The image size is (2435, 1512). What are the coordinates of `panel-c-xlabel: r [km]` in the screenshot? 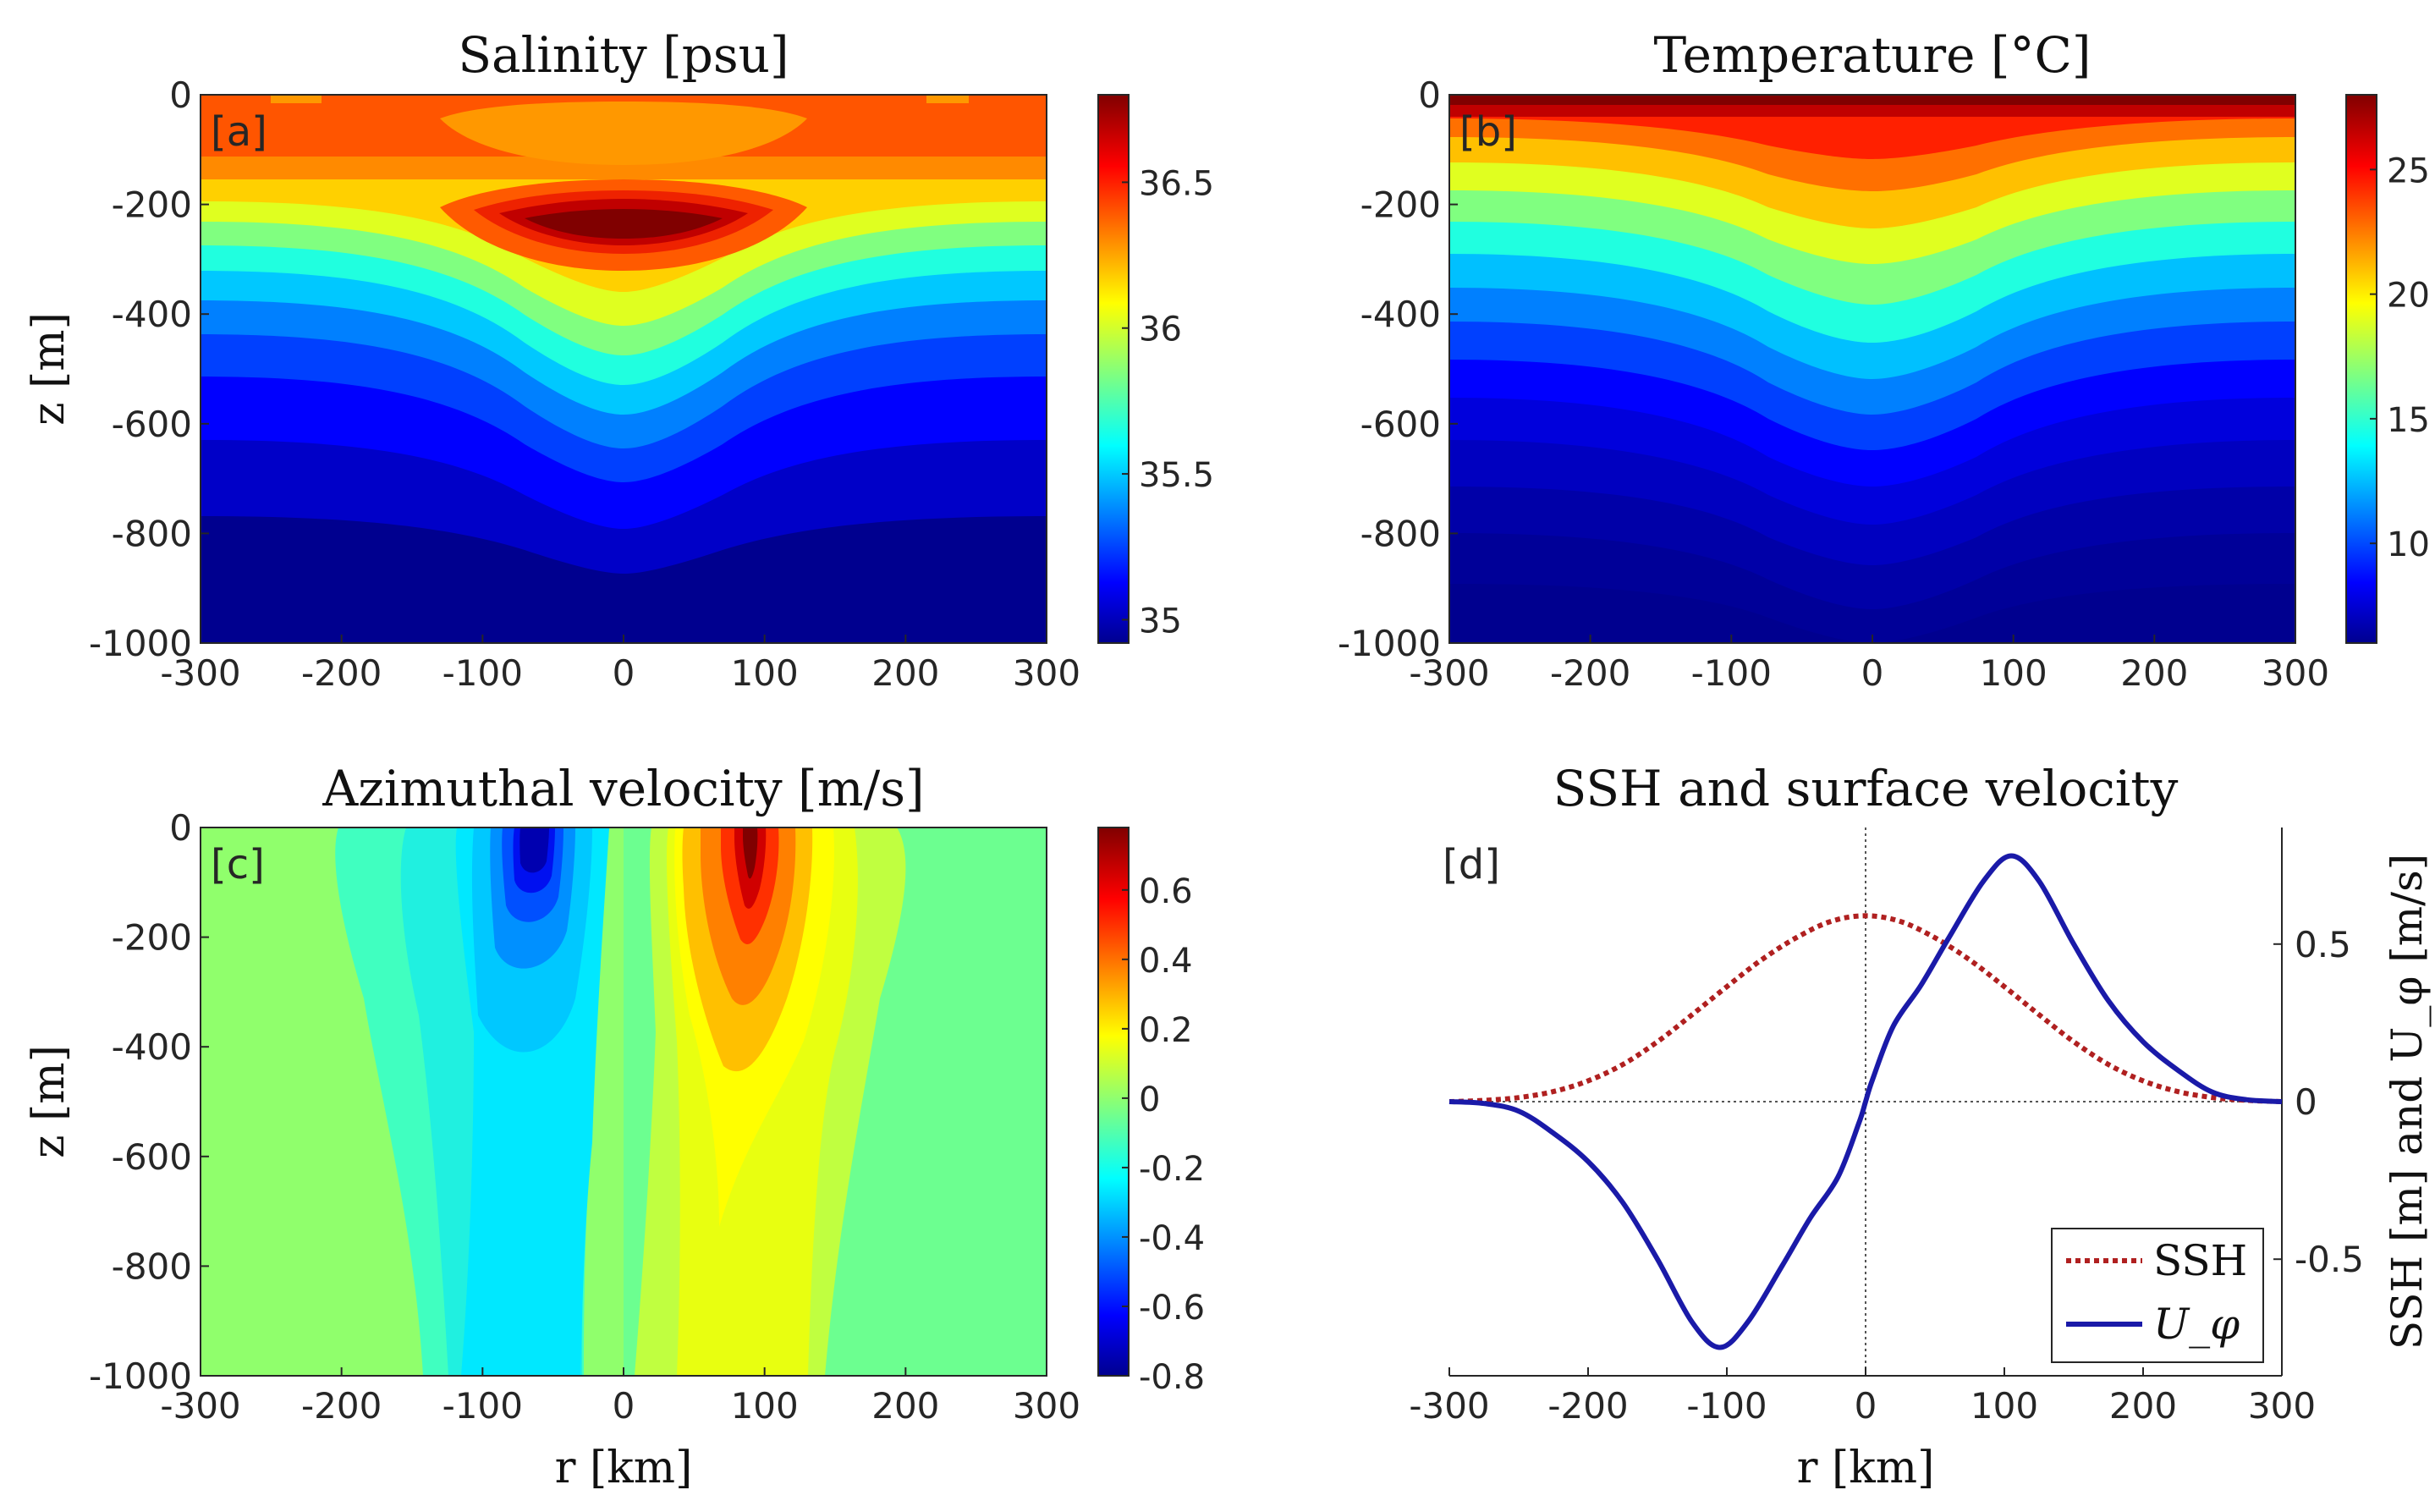 It's located at (624, 1468).